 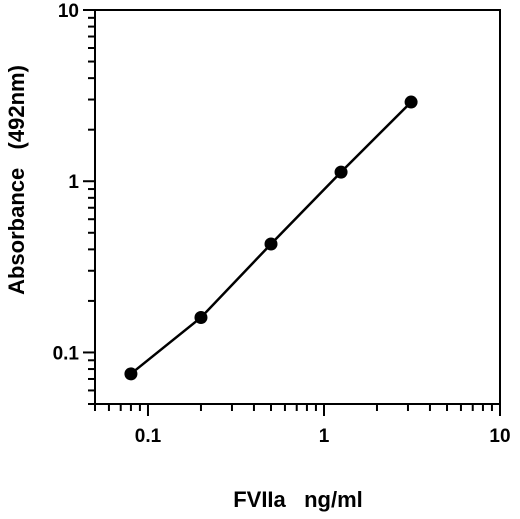 What do you see at coordinates (89, 207) in the screenshot?
I see `y-axis-ticks` at bounding box center [89, 207].